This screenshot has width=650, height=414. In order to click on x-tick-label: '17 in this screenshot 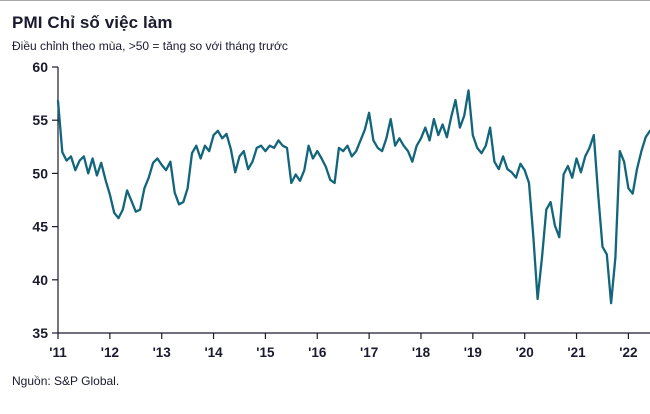, I will do `click(369, 352)`.